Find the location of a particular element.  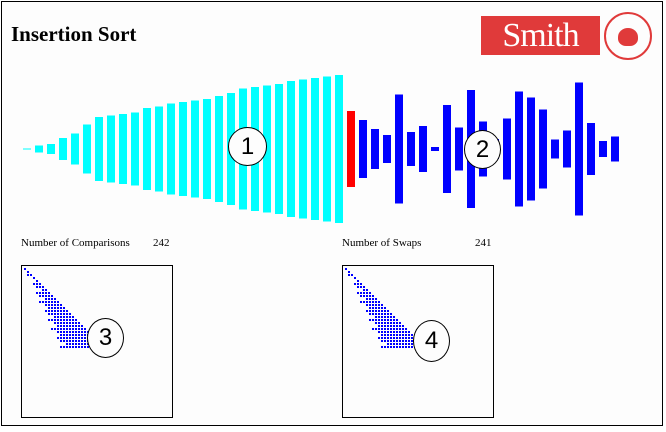

swaps-value: 241 is located at coordinates (483, 243).